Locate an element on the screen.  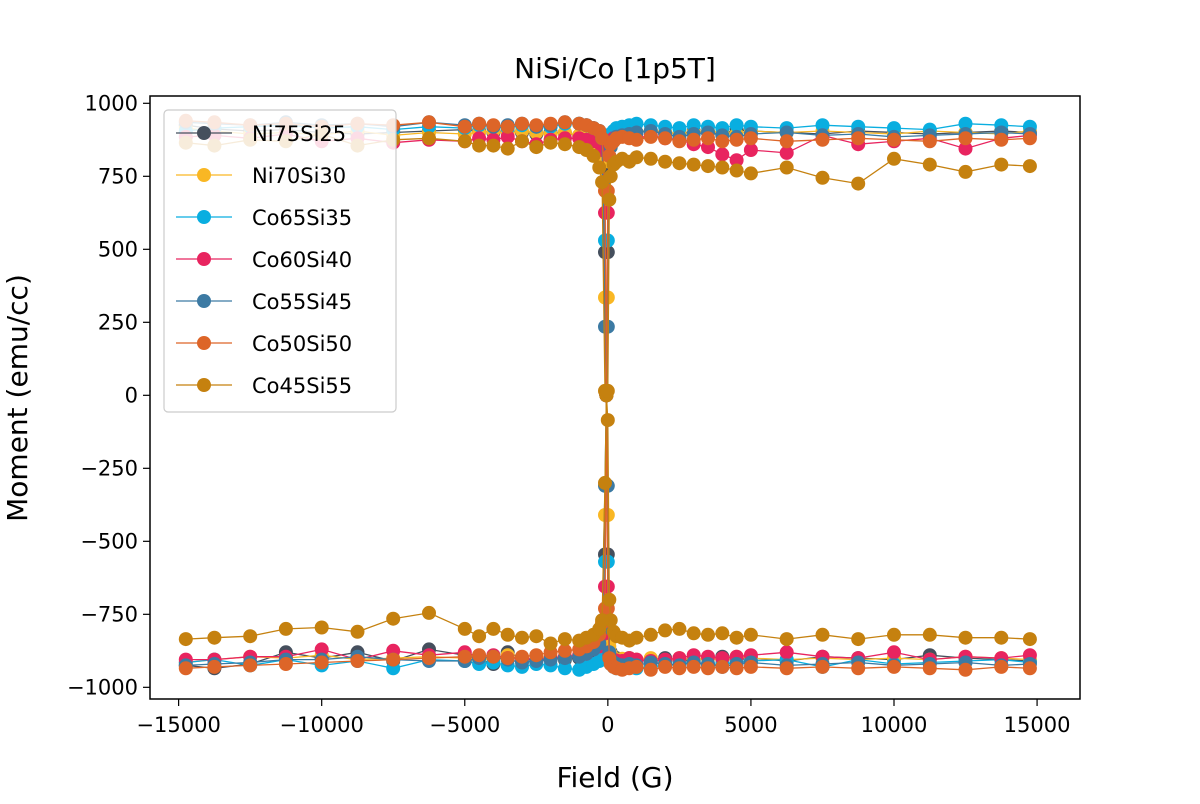
legend-item: Co55Si45 is located at coordinates (264, 302).